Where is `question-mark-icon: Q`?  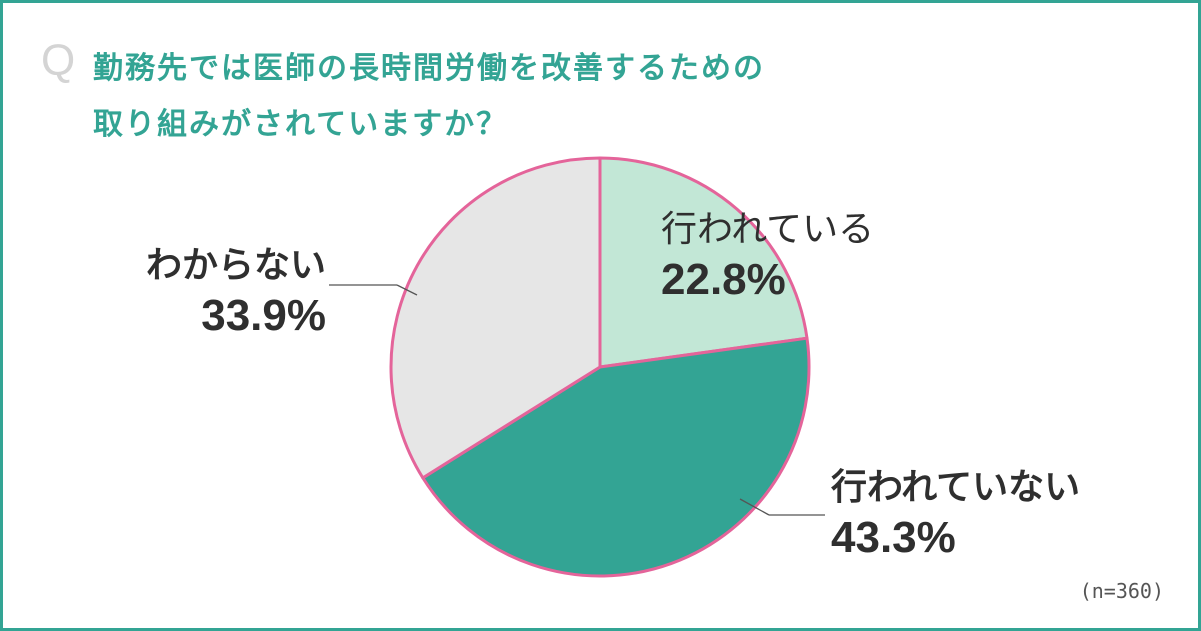
question-mark-icon: Q is located at coordinates (58, 60).